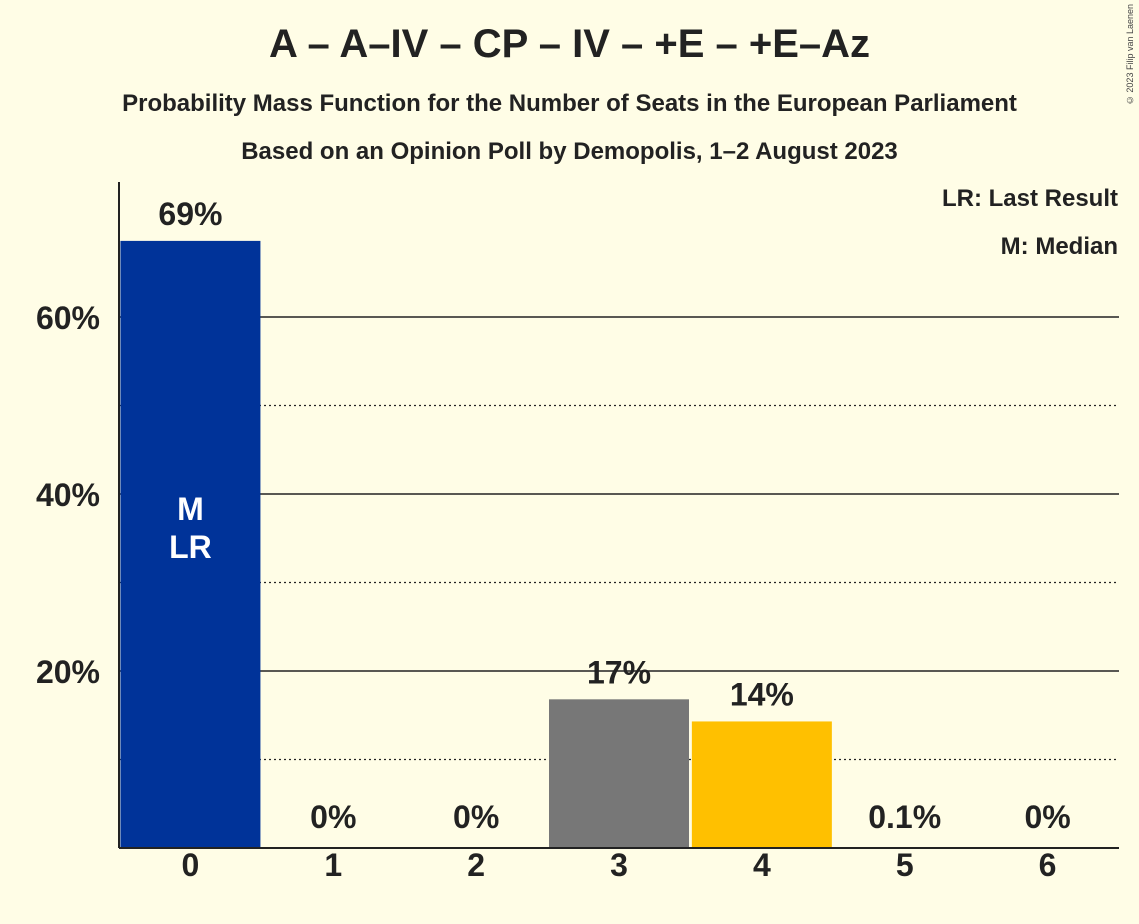 The height and width of the screenshot is (924, 1139). I want to click on value-label-2: 0%, so click(476, 817).